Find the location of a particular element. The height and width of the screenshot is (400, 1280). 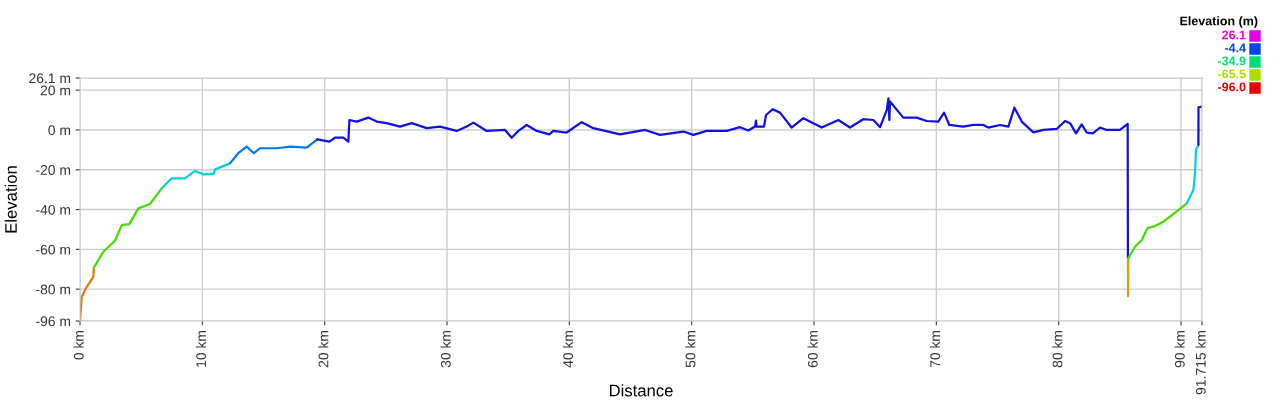

x-axis-title: Distance is located at coordinates (641, 390).